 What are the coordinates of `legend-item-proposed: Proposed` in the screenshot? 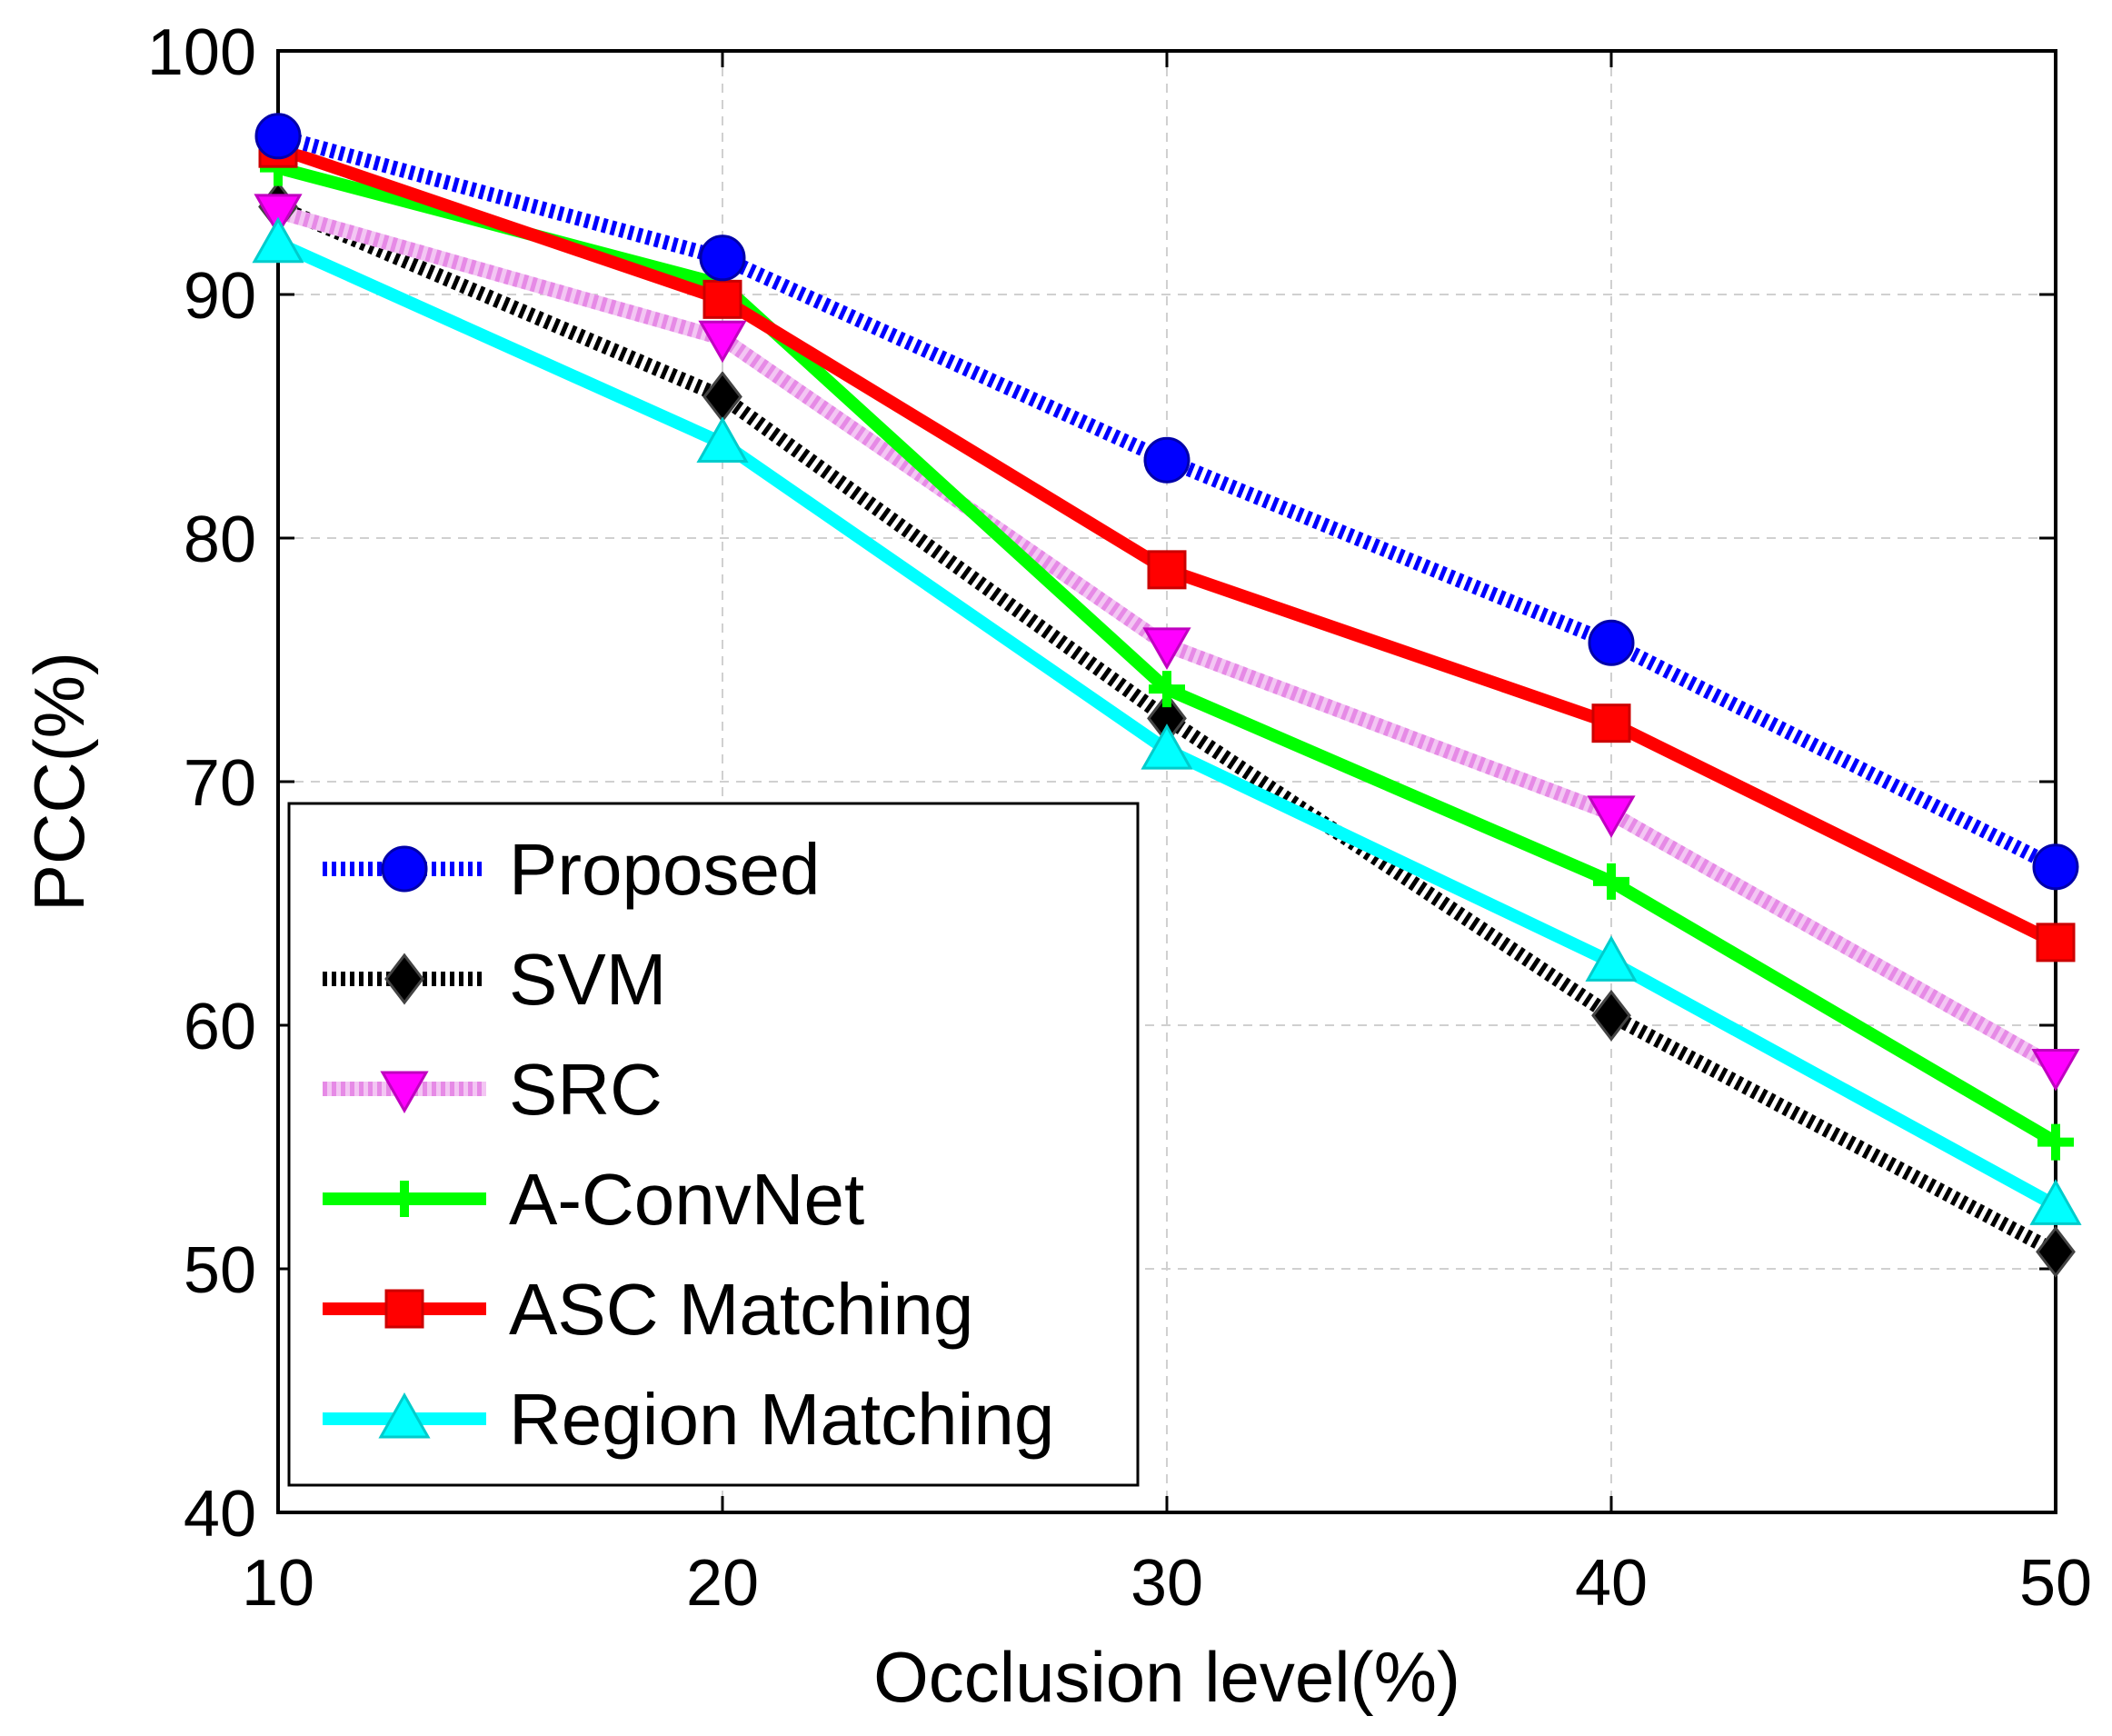 It's located at (571, 870).